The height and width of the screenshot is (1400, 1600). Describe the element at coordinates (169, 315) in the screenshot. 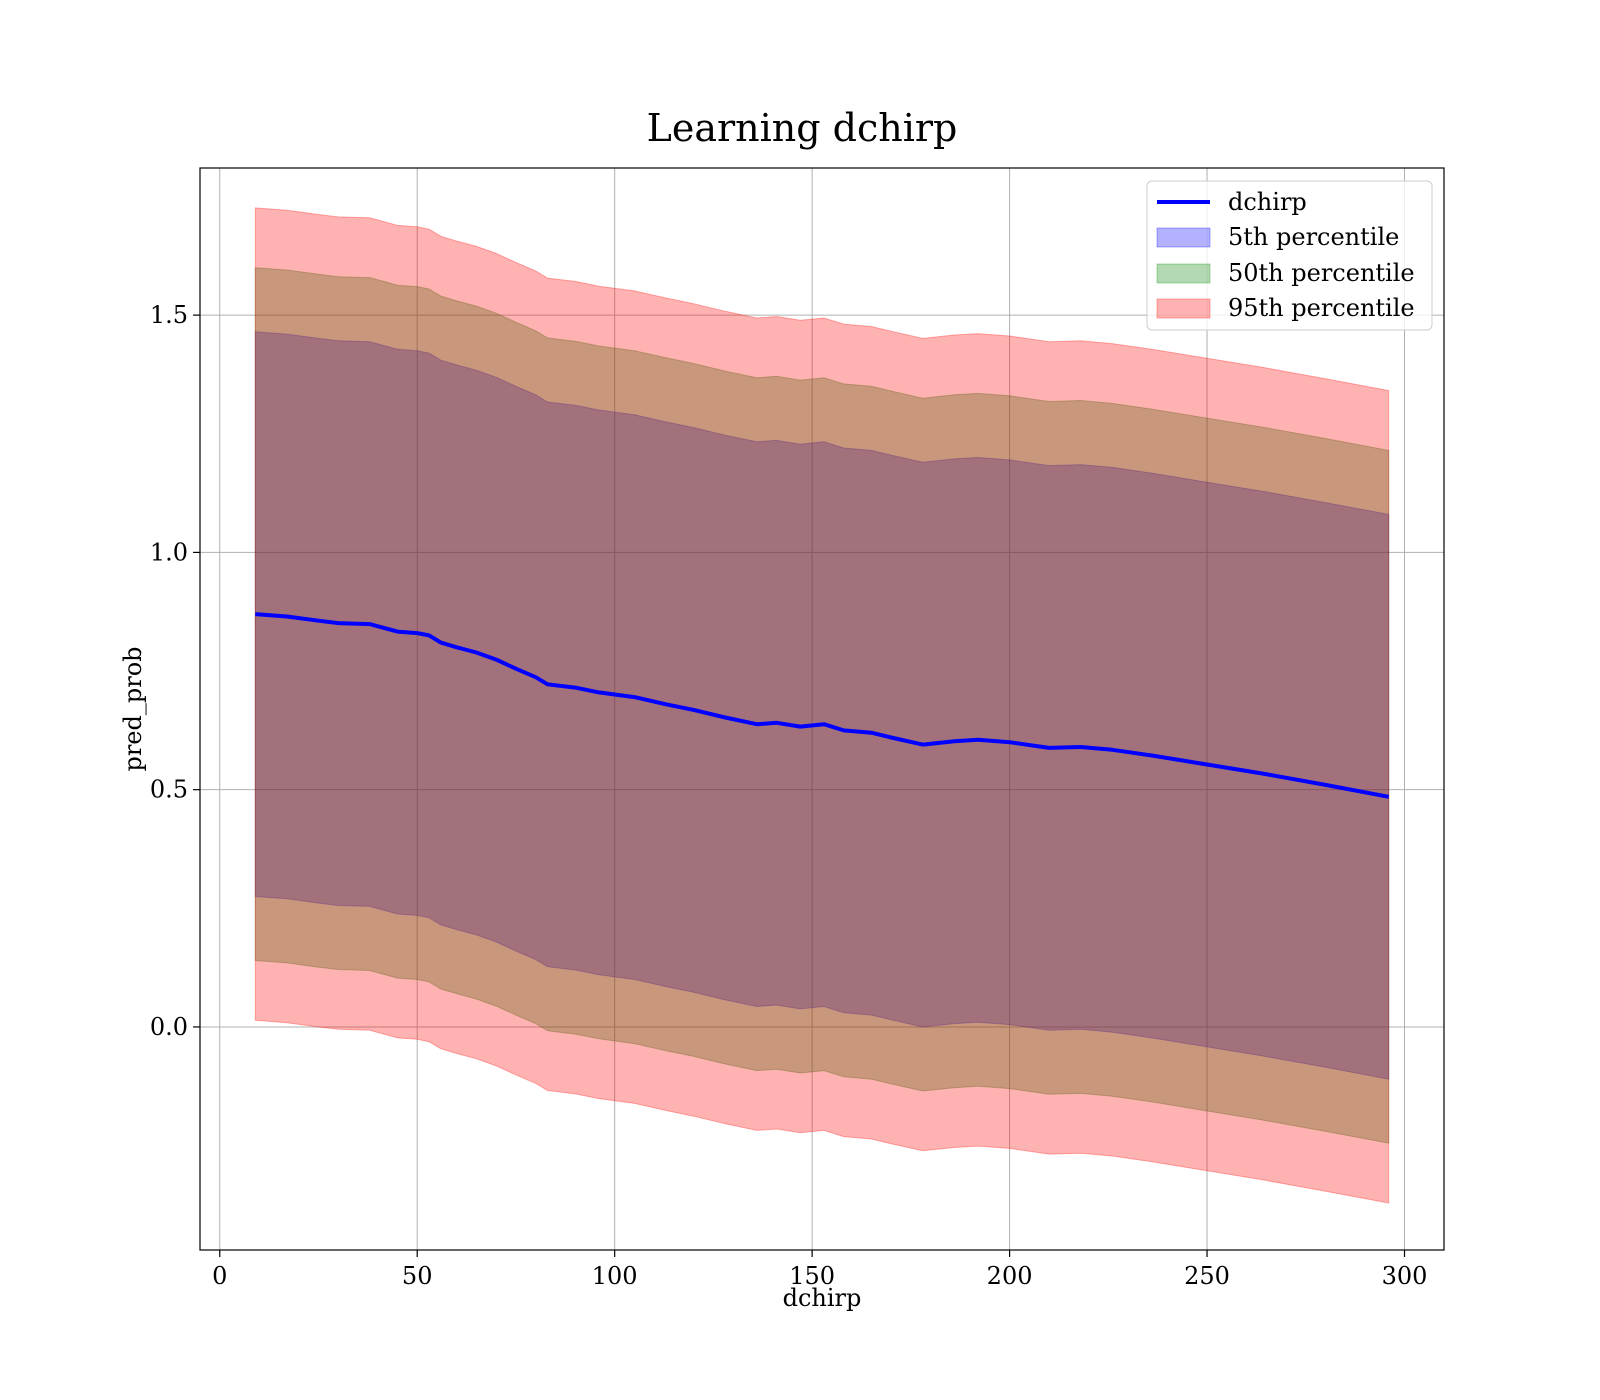

I see `y-tick-label: 1.5` at that location.